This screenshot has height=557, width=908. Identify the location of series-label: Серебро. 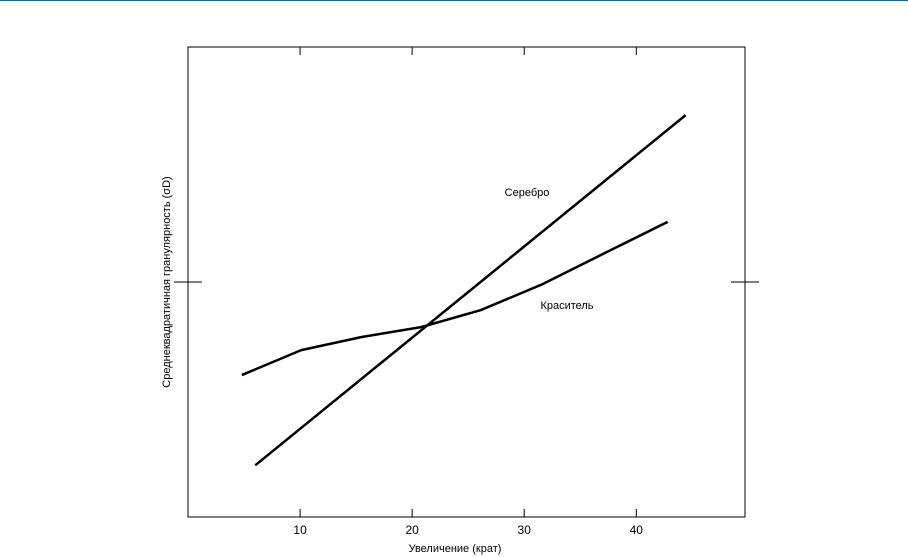
(527, 193).